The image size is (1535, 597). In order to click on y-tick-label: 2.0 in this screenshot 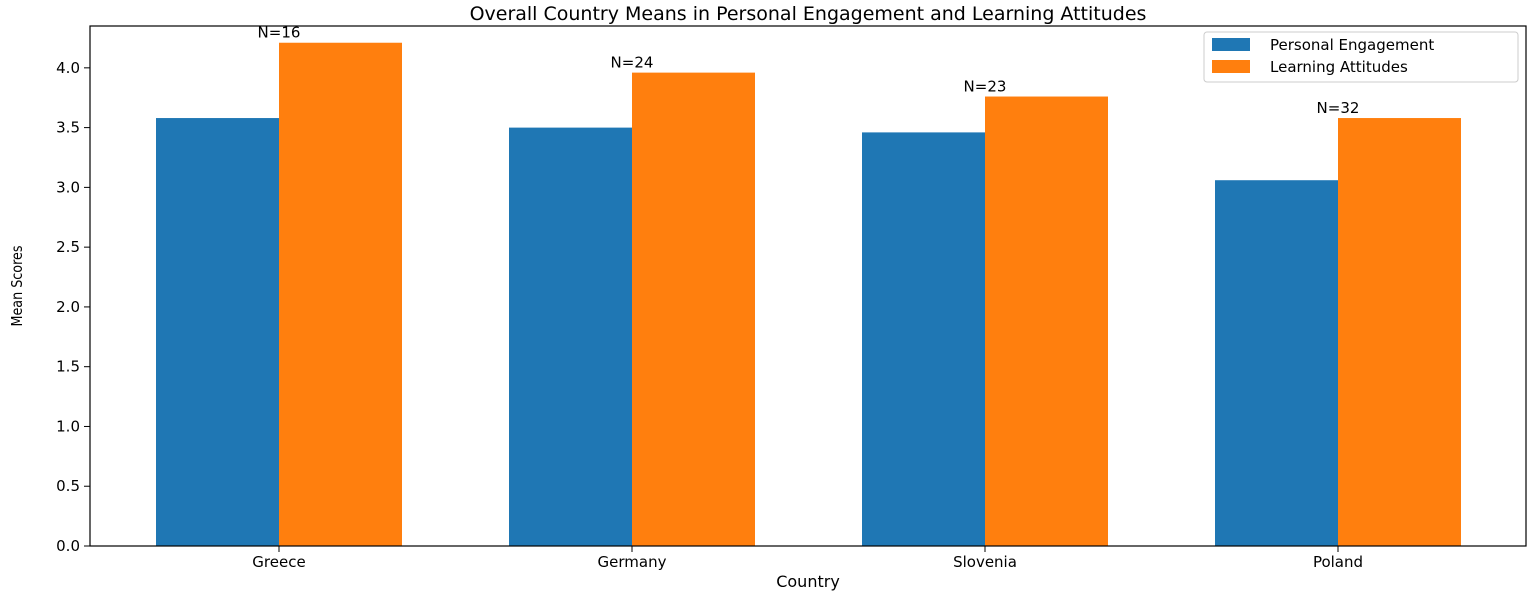, I will do `click(68, 307)`.